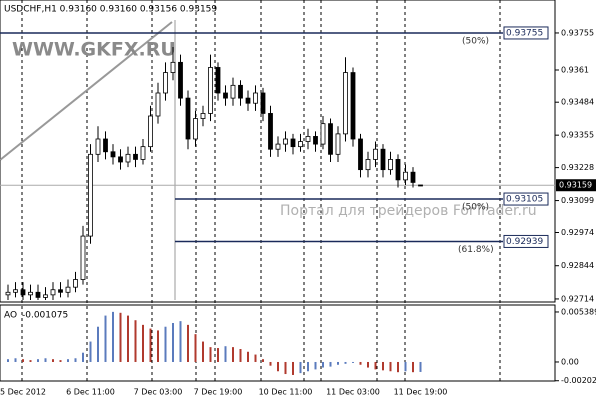  Describe the element at coordinates (575, 70) in the screenshot. I see `y-tick-label: 0.9361` at that location.